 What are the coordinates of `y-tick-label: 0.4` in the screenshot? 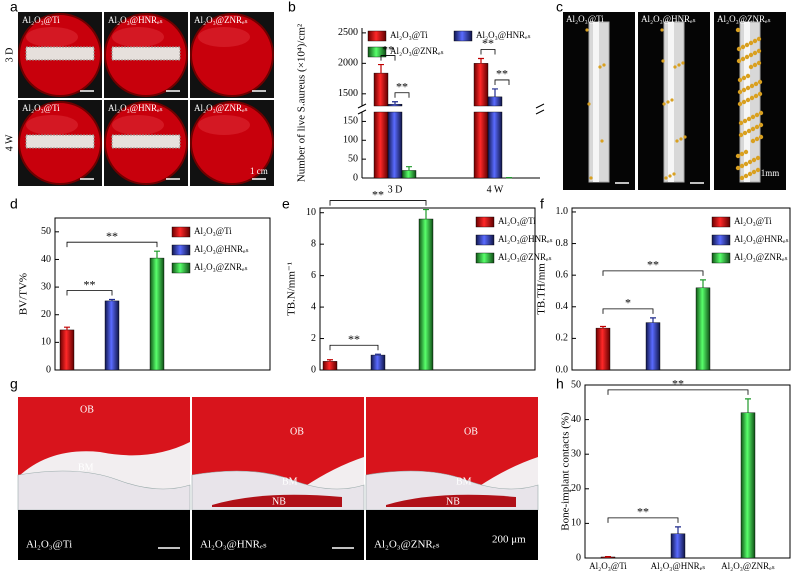 It's located at (562, 306).